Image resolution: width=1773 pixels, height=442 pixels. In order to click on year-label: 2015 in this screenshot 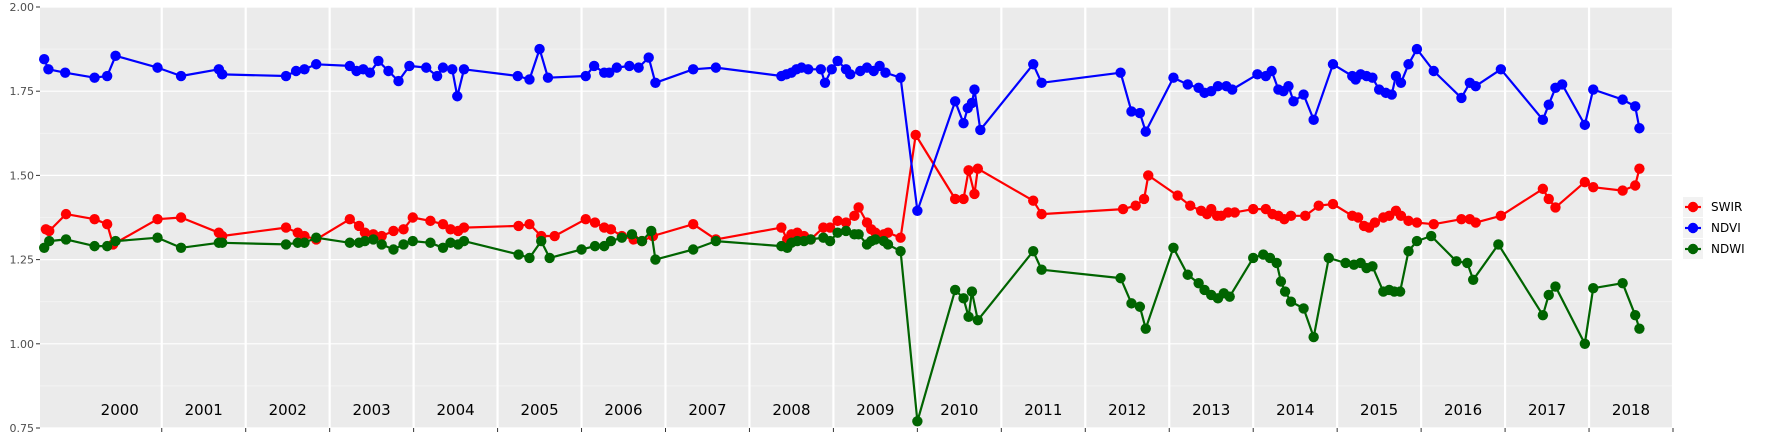, I will do `click(1379, 410)`.